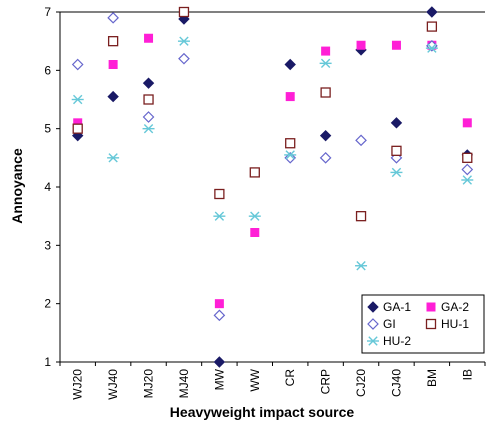  What do you see at coordinates (149, 384) in the screenshot?
I see `x-tick-label: MJ20` at bounding box center [149, 384].